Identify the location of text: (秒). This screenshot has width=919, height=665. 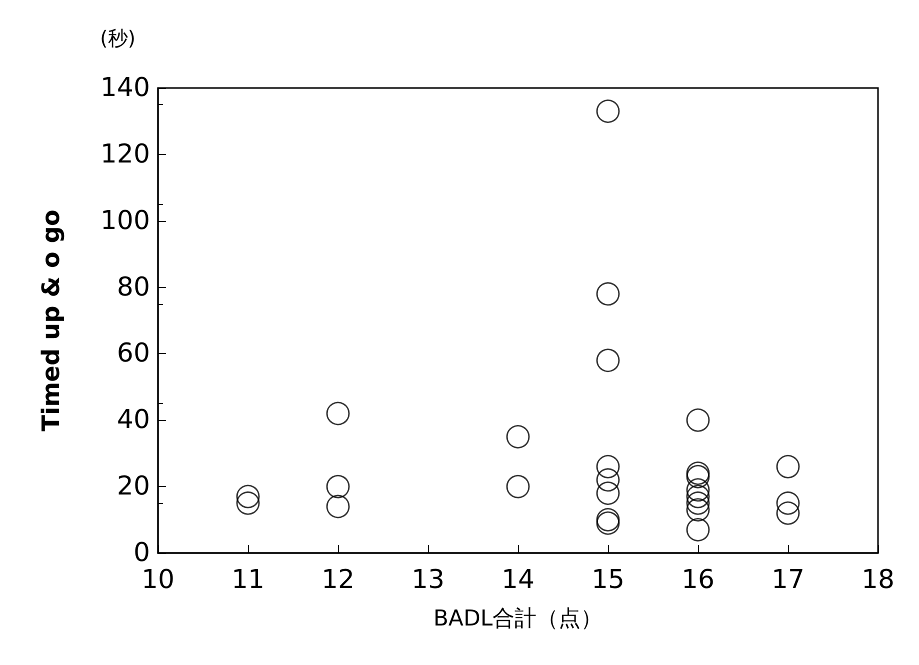
(118, 38).